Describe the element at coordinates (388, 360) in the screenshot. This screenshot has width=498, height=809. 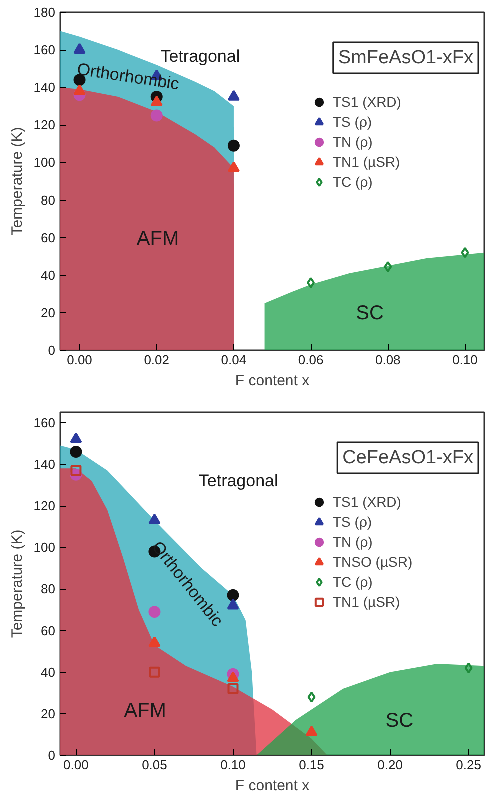
I see `x-tick-label: 0.08` at that location.